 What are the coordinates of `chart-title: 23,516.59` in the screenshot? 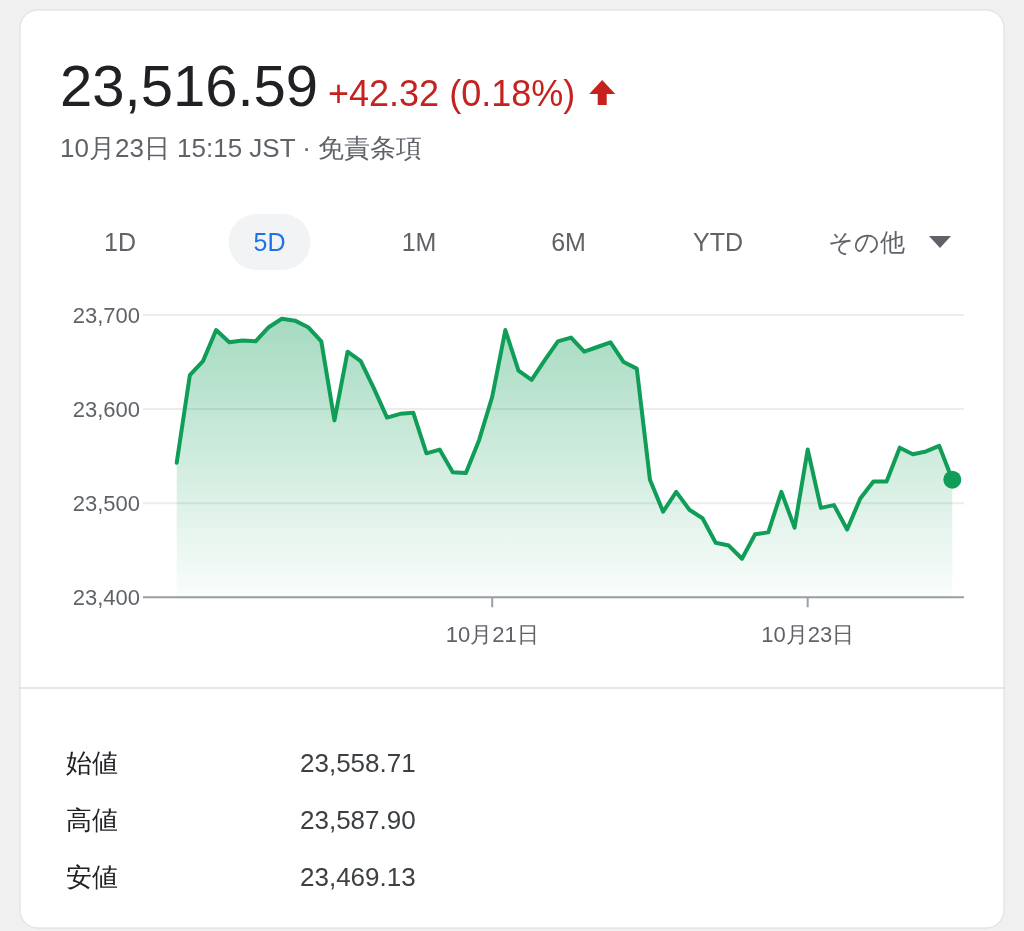 It's located at (189, 85).